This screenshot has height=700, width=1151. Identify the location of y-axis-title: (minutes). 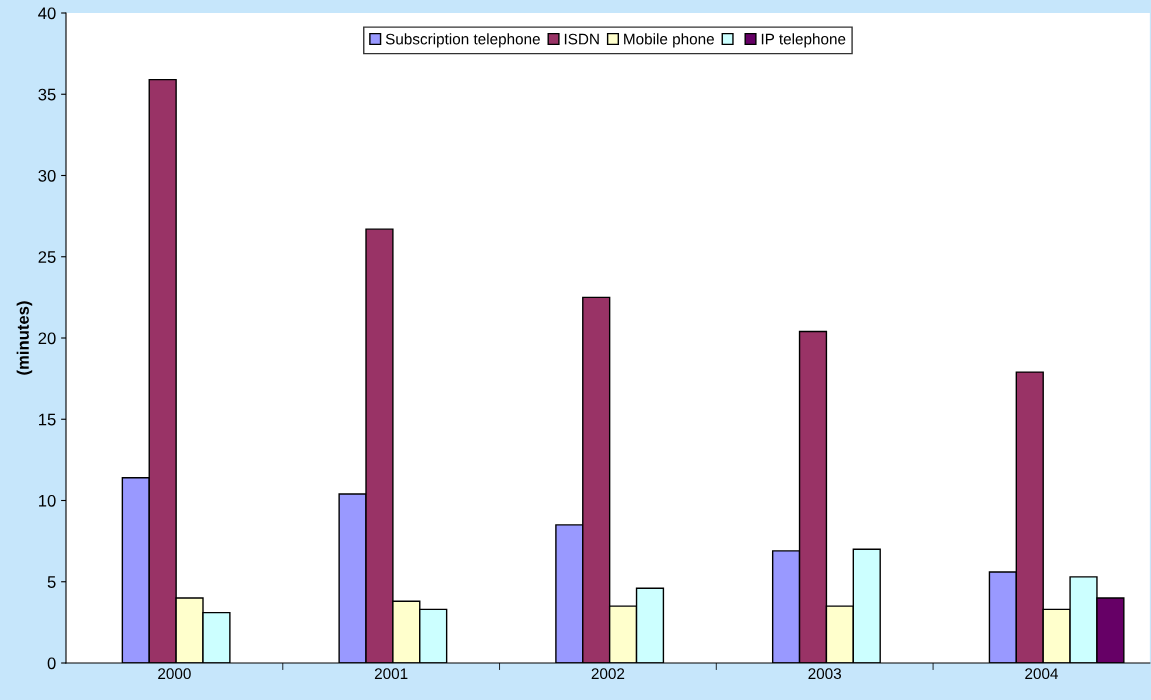
(24, 338).